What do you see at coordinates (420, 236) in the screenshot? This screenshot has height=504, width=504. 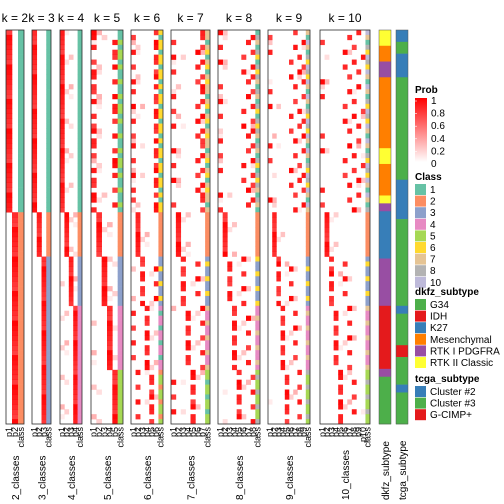 I see `legend-swatch` at bounding box center [420, 236].